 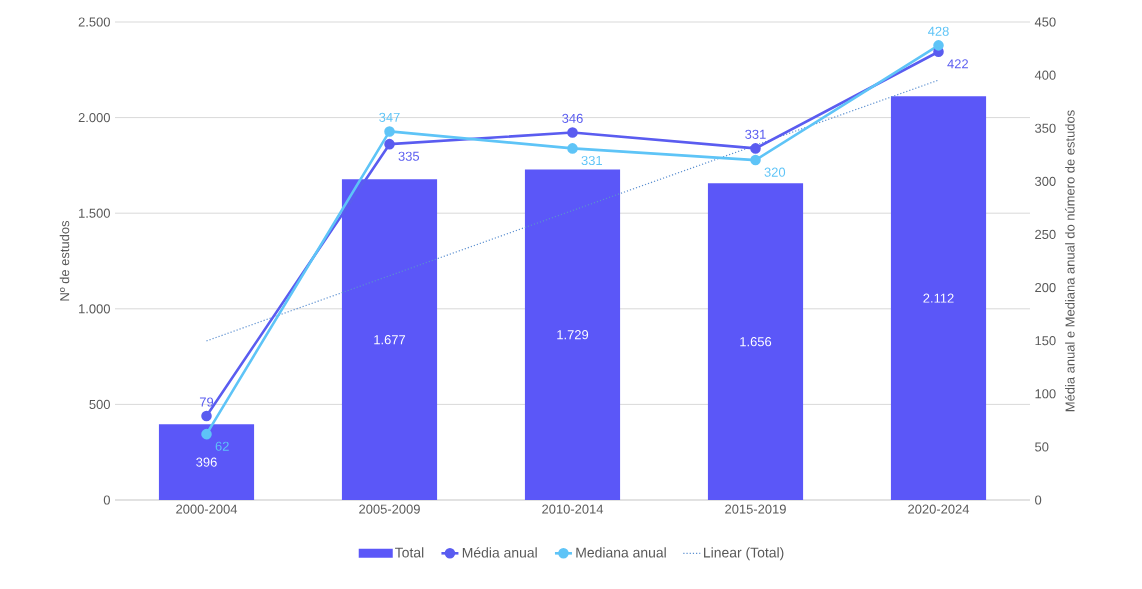 What do you see at coordinates (938, 31) in the screenshot?
I see `data-label: 428` at bounding box center [938, 31].